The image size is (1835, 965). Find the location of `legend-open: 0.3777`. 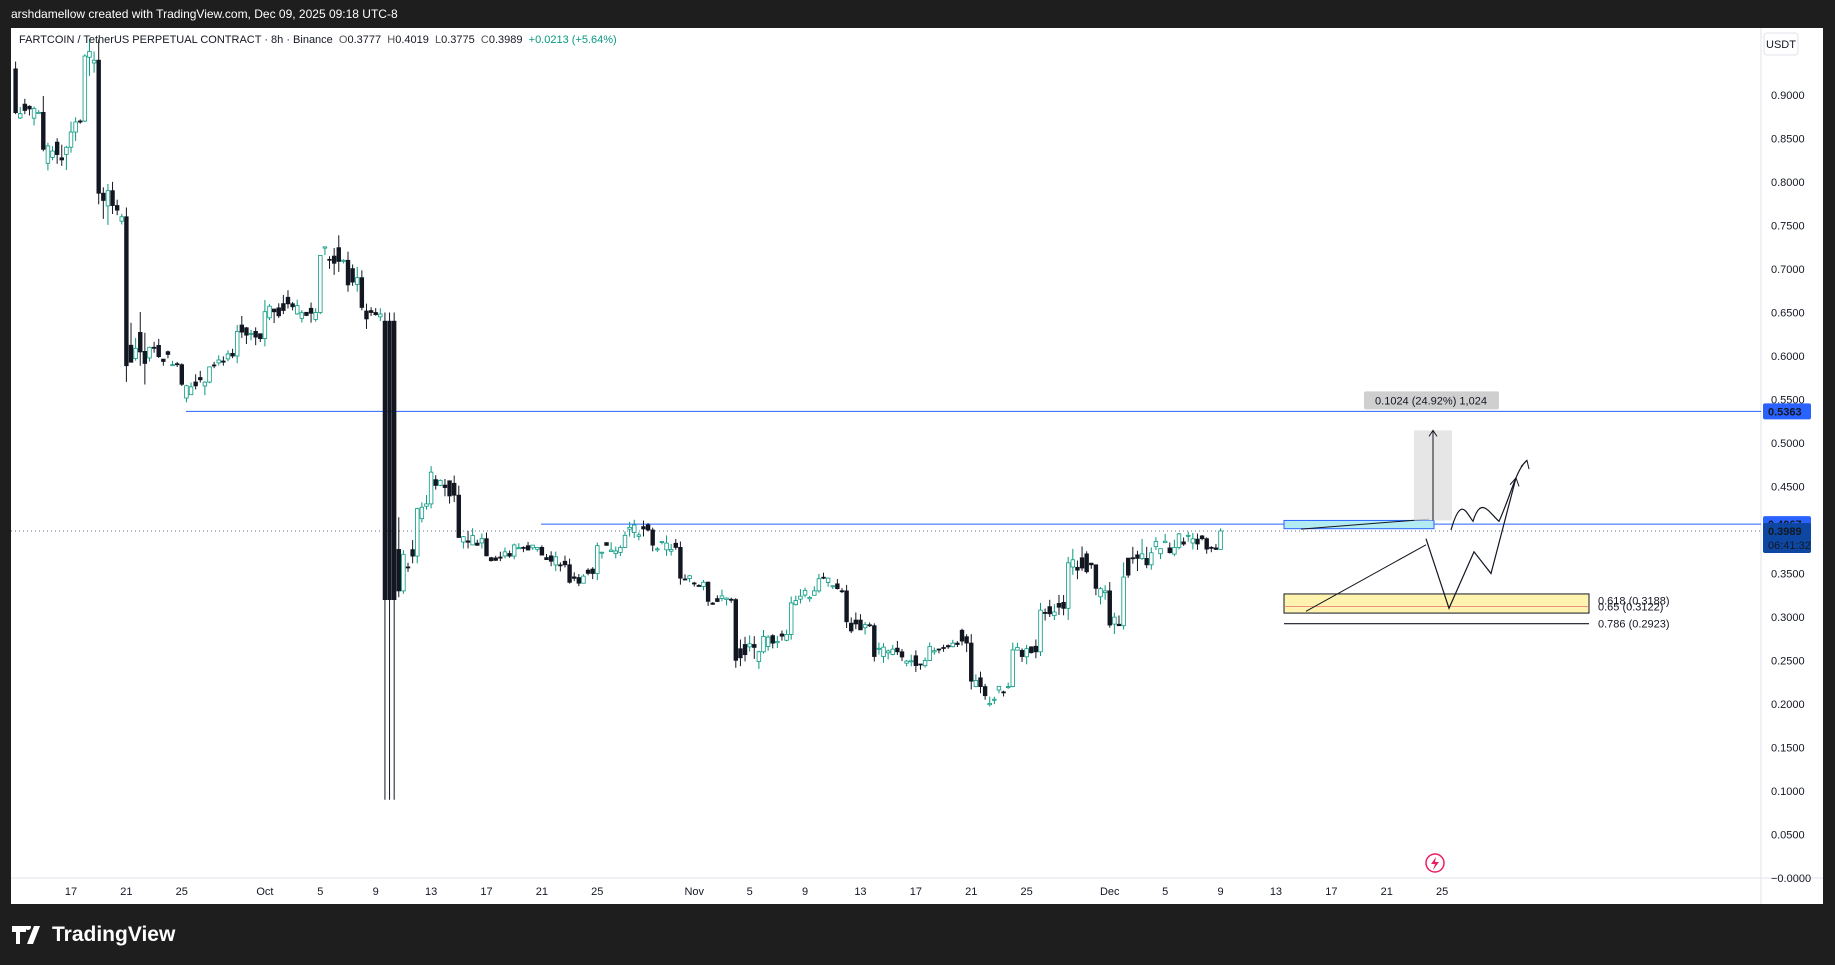

legend-open: 0.3777 is located at coordinates (364, 40).